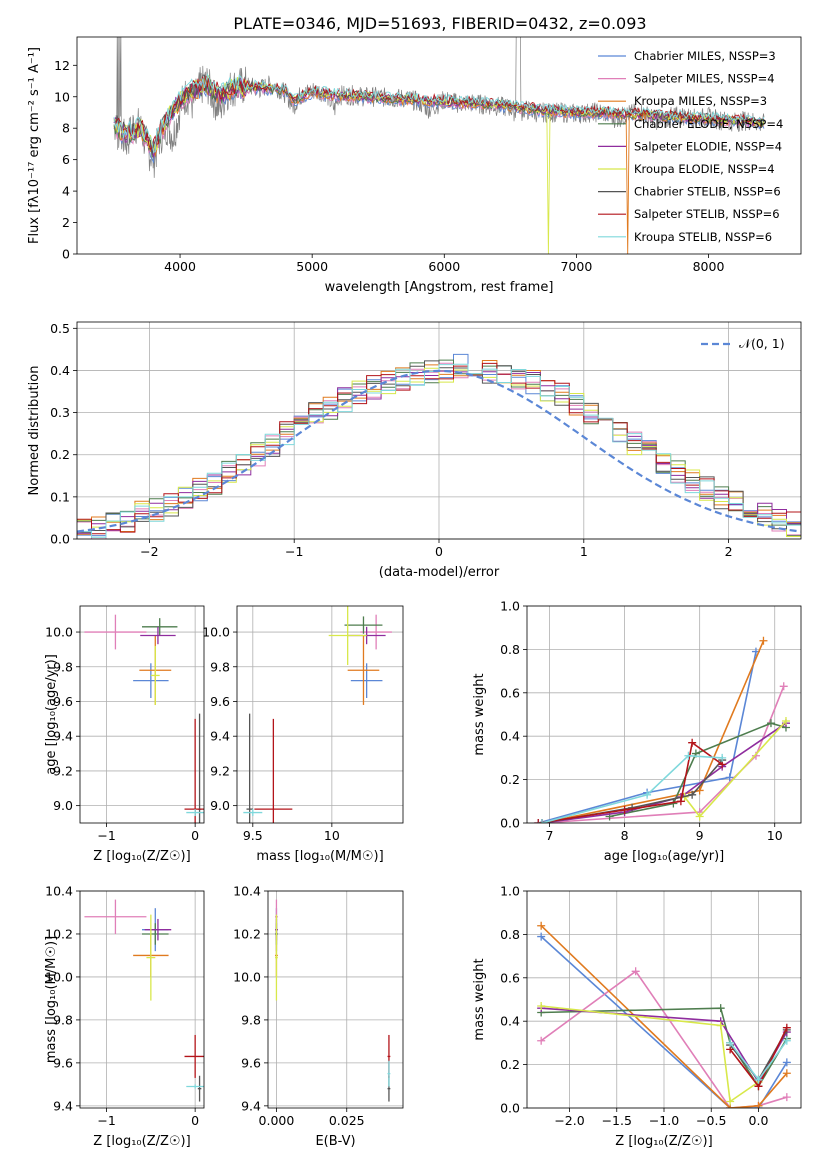 This screenshot has height=1170, width=819. Describe the element at coordinates (439, 287) in the screenshot. I see `x-axis-label: wavelength [Angstrom, rest frame]` at that location.